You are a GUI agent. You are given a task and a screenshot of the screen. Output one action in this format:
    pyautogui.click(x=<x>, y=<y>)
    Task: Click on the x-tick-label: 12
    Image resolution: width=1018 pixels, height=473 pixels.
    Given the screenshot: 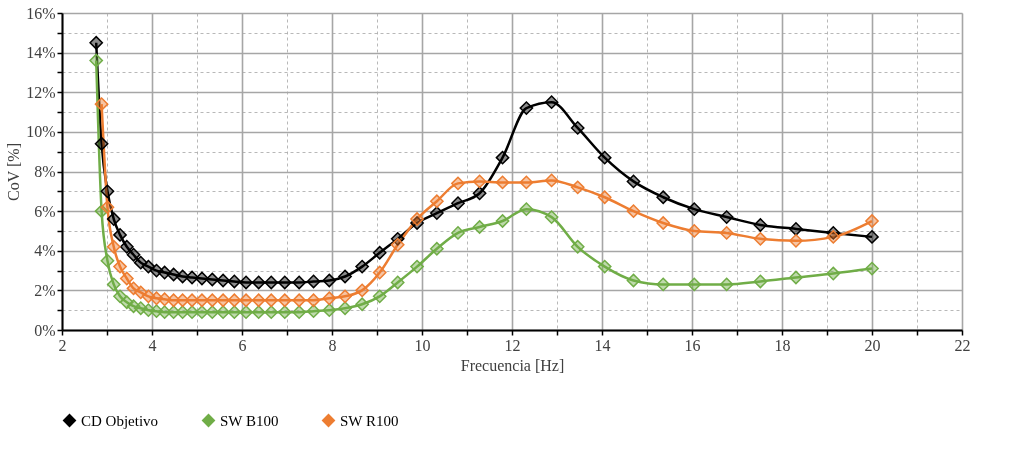 What is the action you would take?
    pyautogui.click(x=512, y=345)
    